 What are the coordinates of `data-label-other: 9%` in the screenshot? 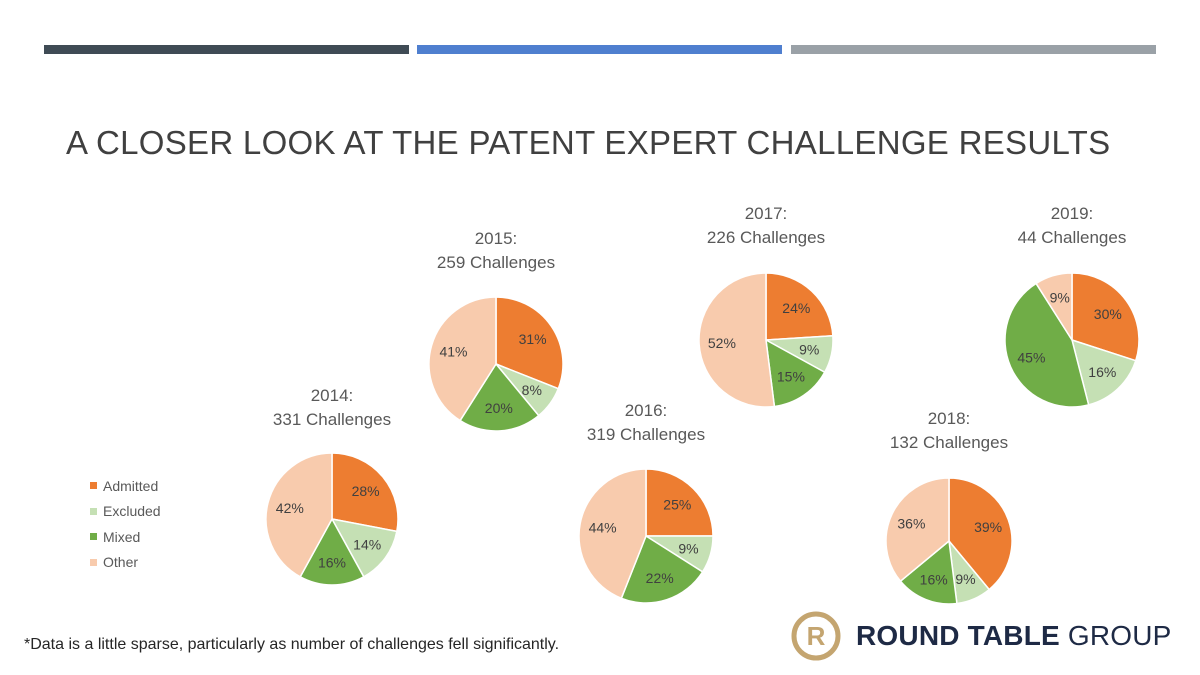 It's located at (1060, 298).